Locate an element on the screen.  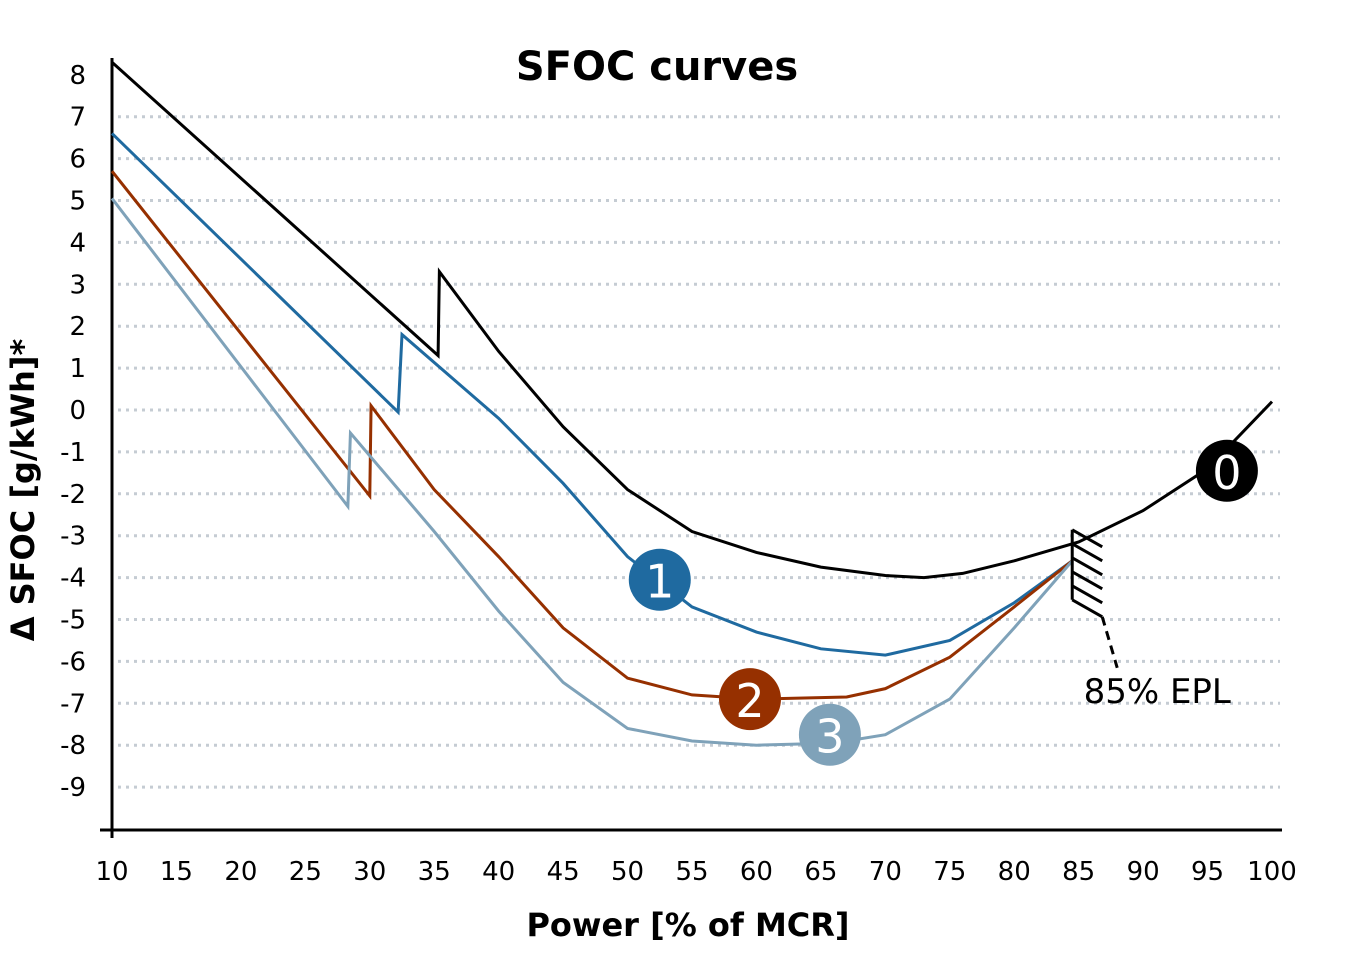
y-tick-label: 3 is located at coordinates (77, 285).